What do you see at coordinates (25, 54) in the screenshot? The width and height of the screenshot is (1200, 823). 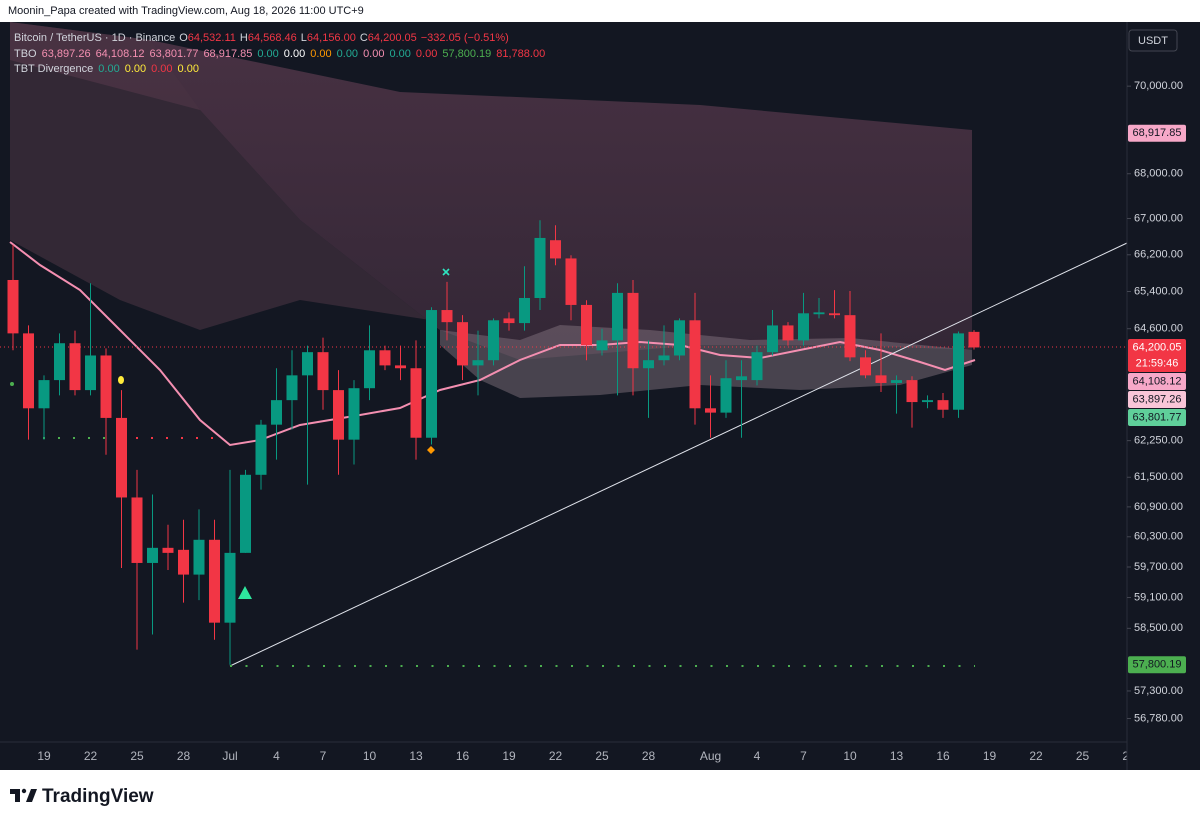 I see `indicator-name: TBO` at bounding box center [25, 54].